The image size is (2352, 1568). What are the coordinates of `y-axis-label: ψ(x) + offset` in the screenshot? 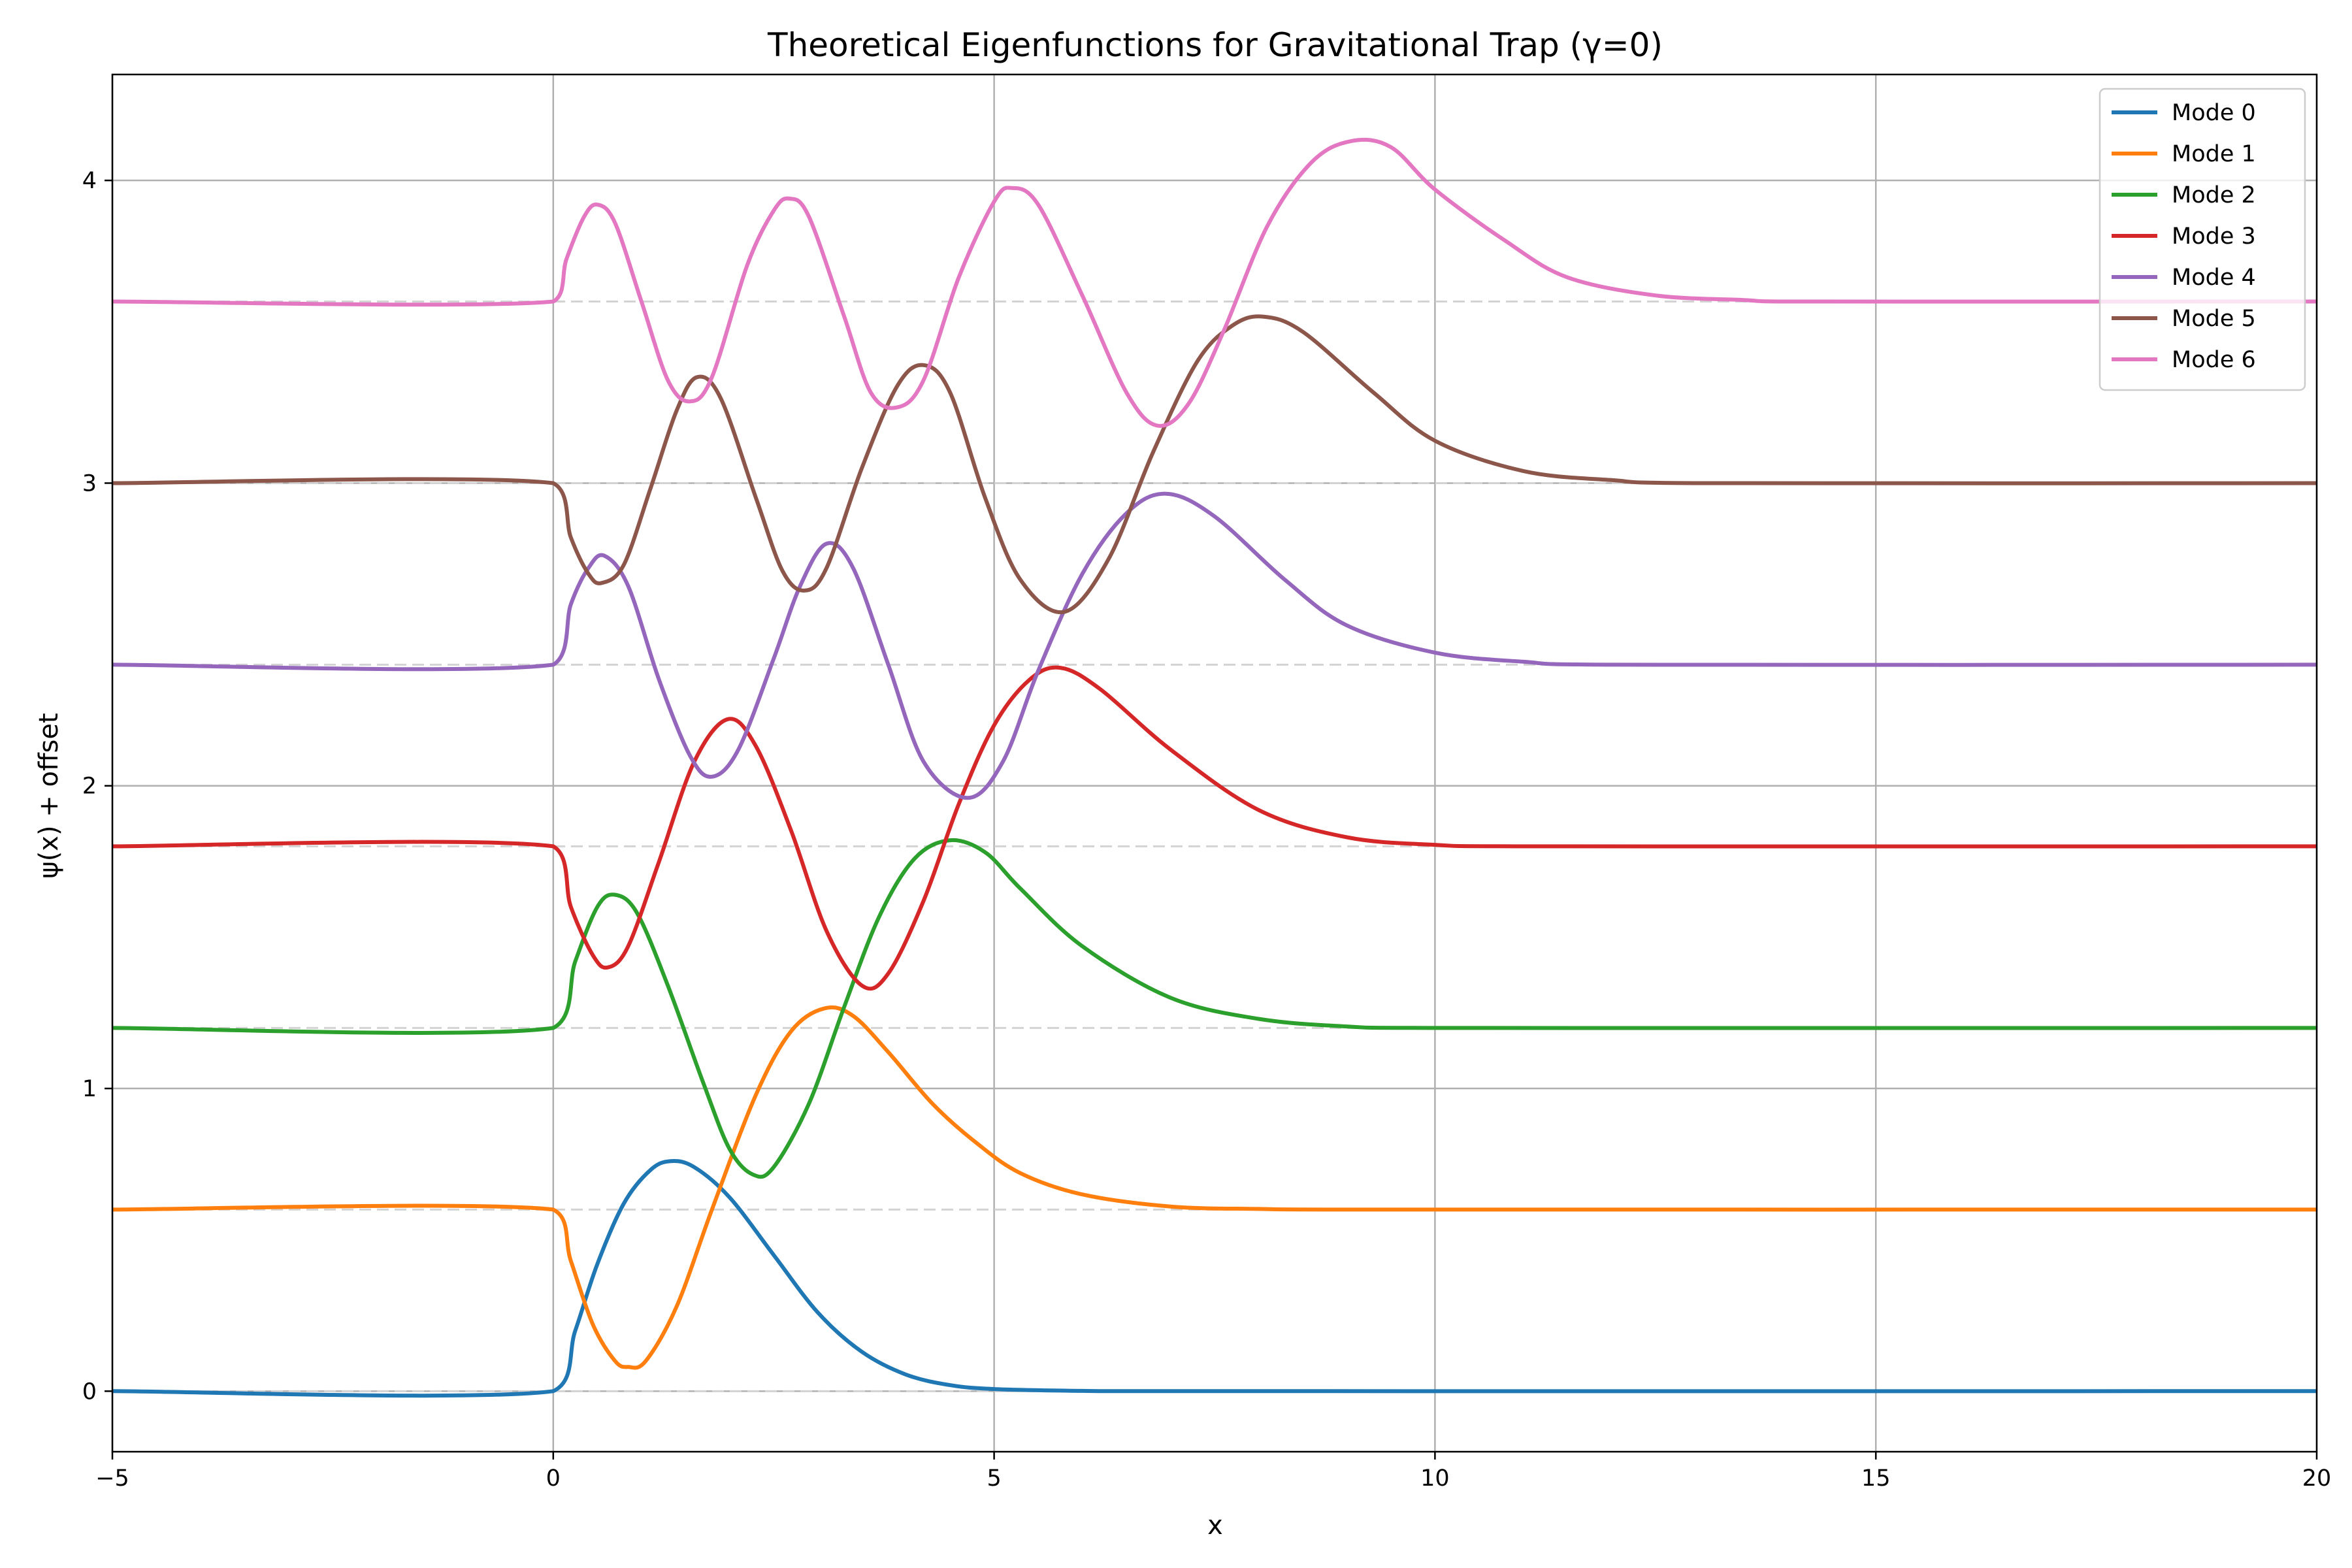 It's located at (49, 795).